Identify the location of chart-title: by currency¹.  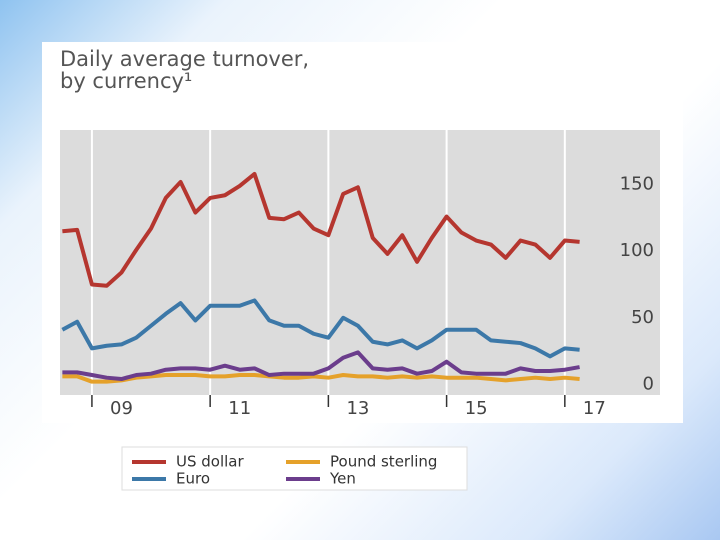
(126, 81).